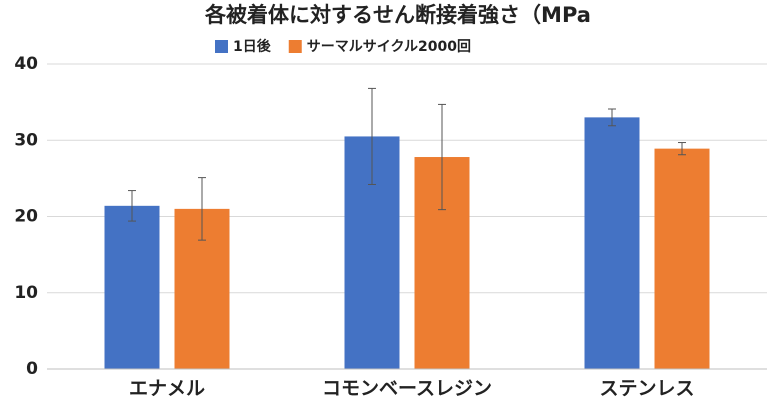  What do you see at coordinates (26, 217) in the screenshot?
I see `y-tick-label: 20` at bounding box center [26, 217].